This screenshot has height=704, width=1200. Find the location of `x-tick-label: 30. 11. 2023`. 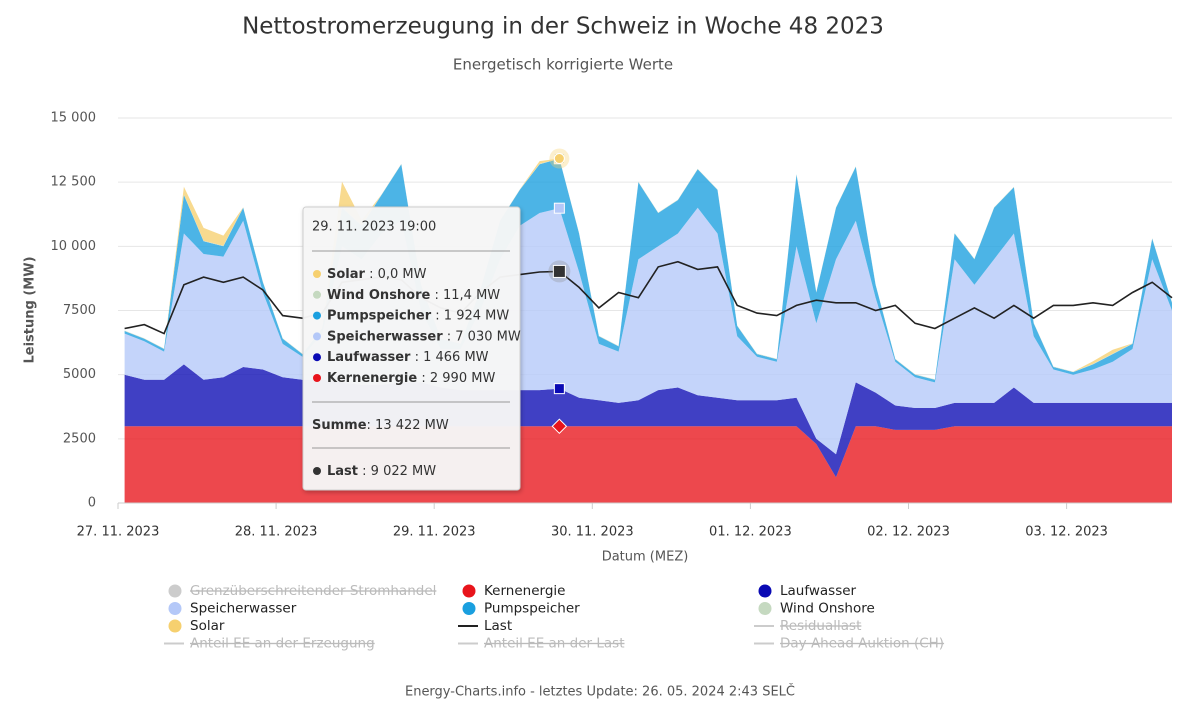

x-tick-label: 30. 11. 2023 is located at coordinates (592, 532).